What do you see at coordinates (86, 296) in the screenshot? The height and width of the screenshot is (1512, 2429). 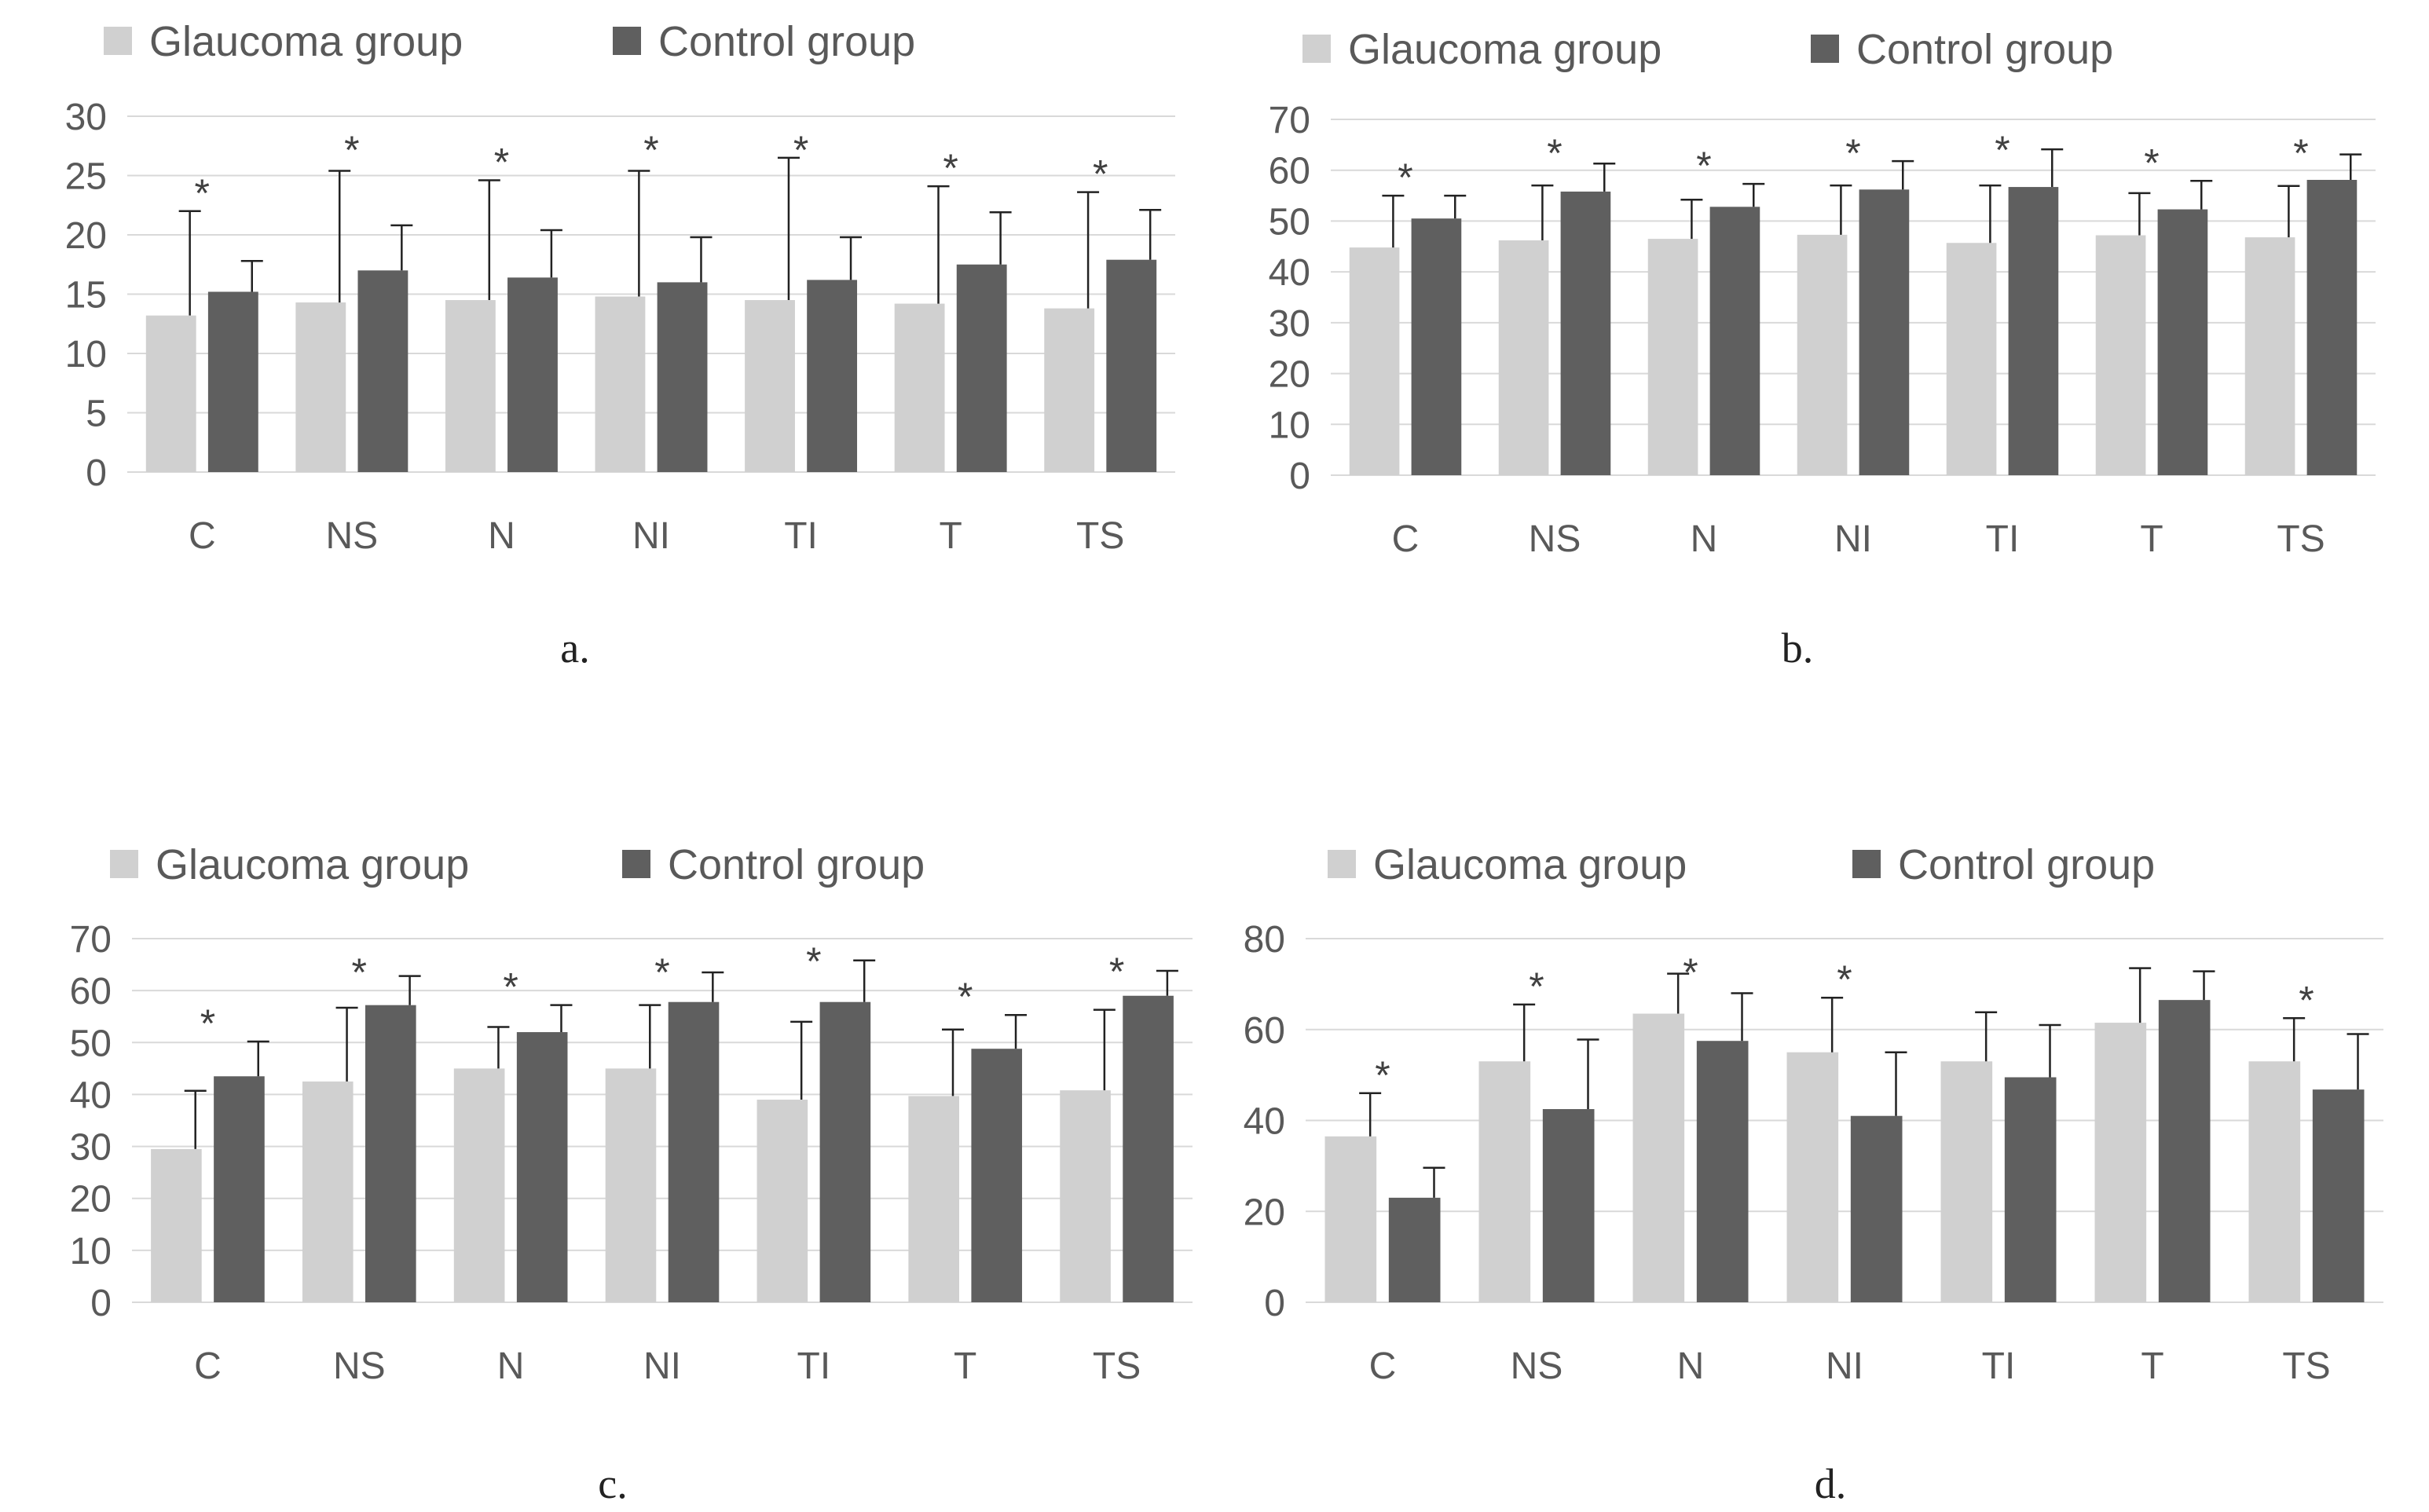 I see `y-tick-label: 15` at bounding box center [86, 296].